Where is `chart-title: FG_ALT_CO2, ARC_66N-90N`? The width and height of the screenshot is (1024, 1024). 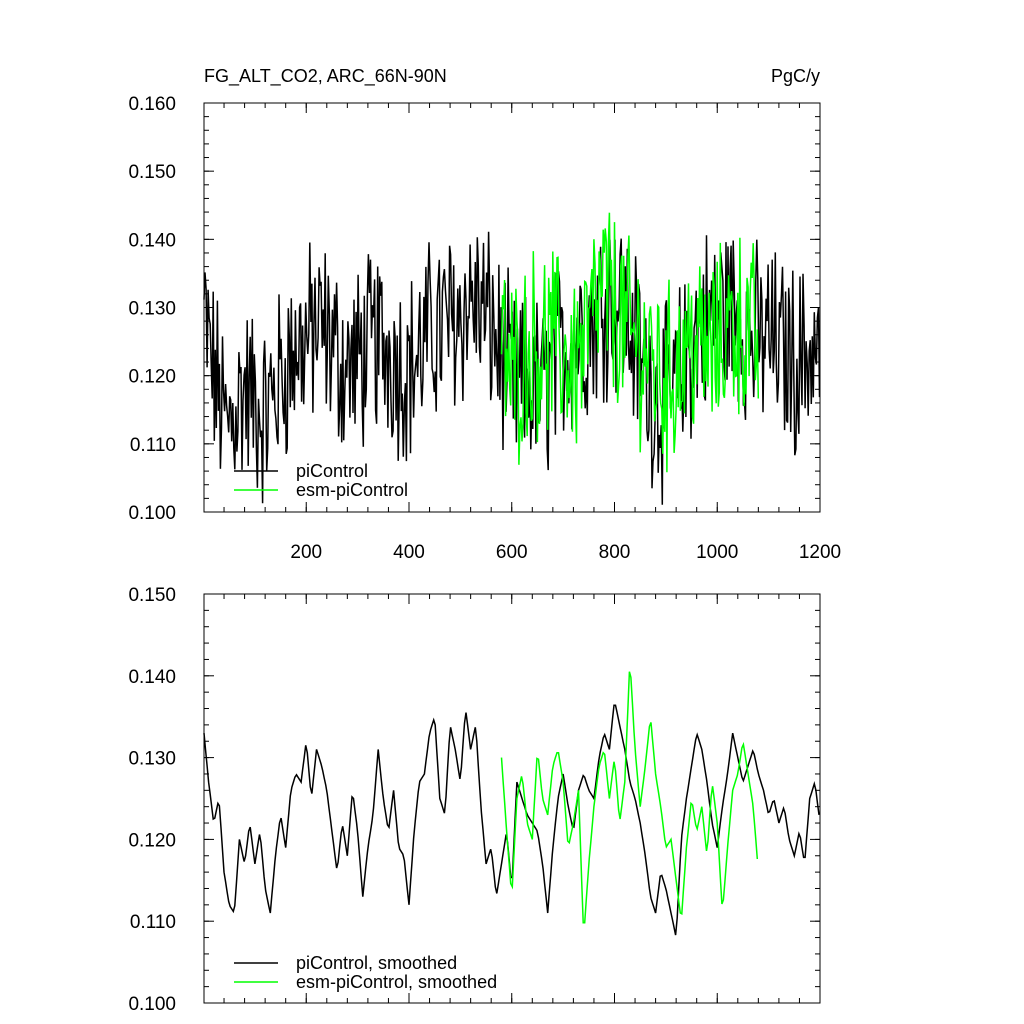
chart-title: FG_ALT_CO2, ARC_66N-90N is located at coordinates (325, 76).